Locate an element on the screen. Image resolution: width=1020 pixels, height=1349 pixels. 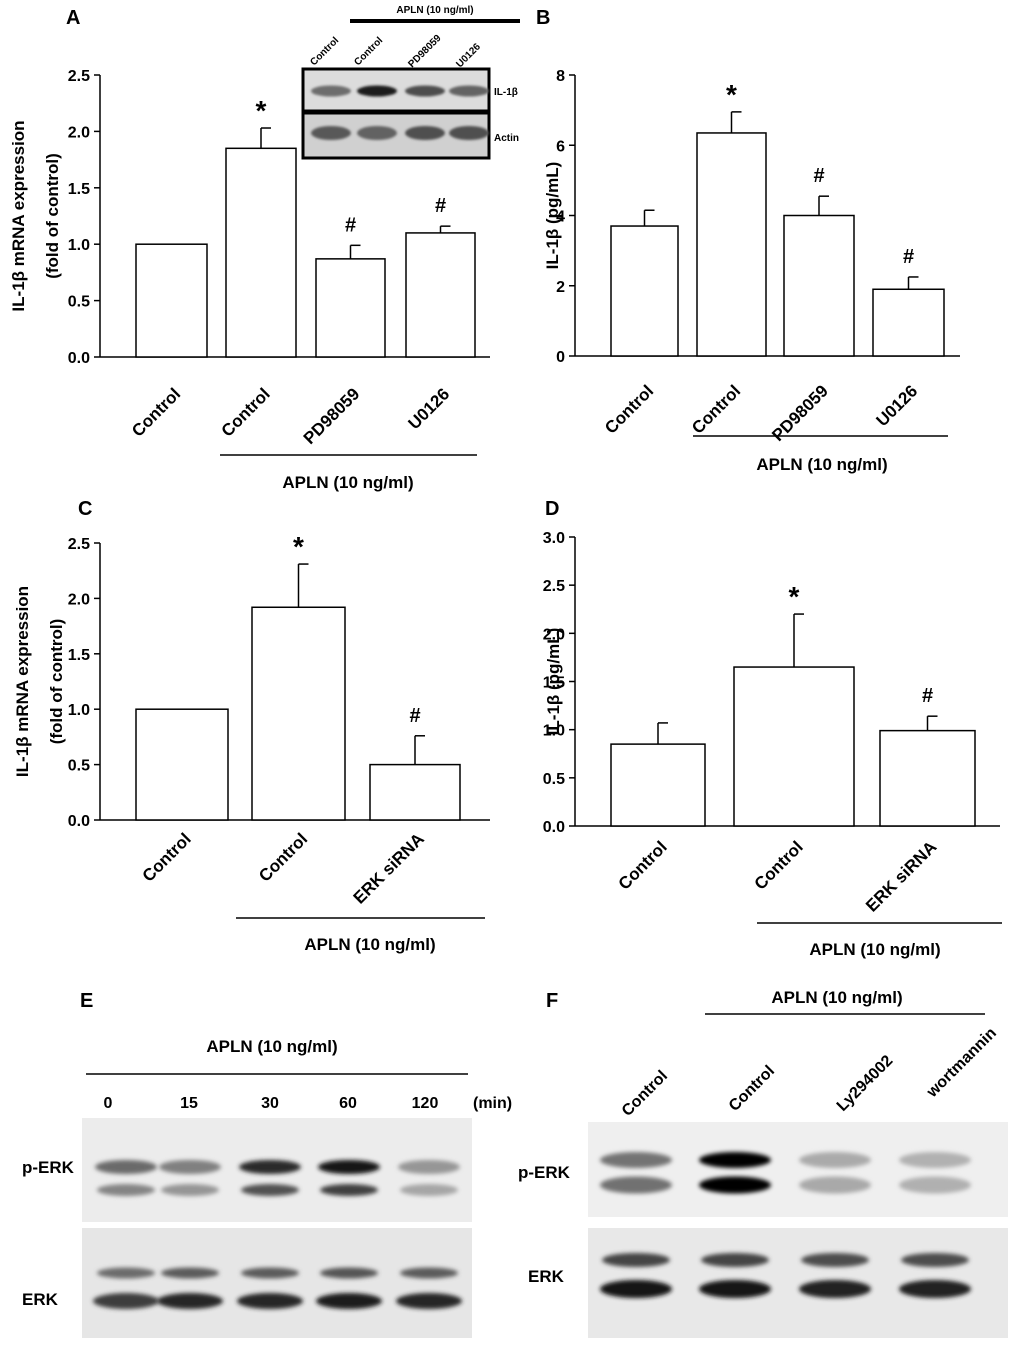
y-tick-label-a: 0.0 is located at coordinates (79, 358).